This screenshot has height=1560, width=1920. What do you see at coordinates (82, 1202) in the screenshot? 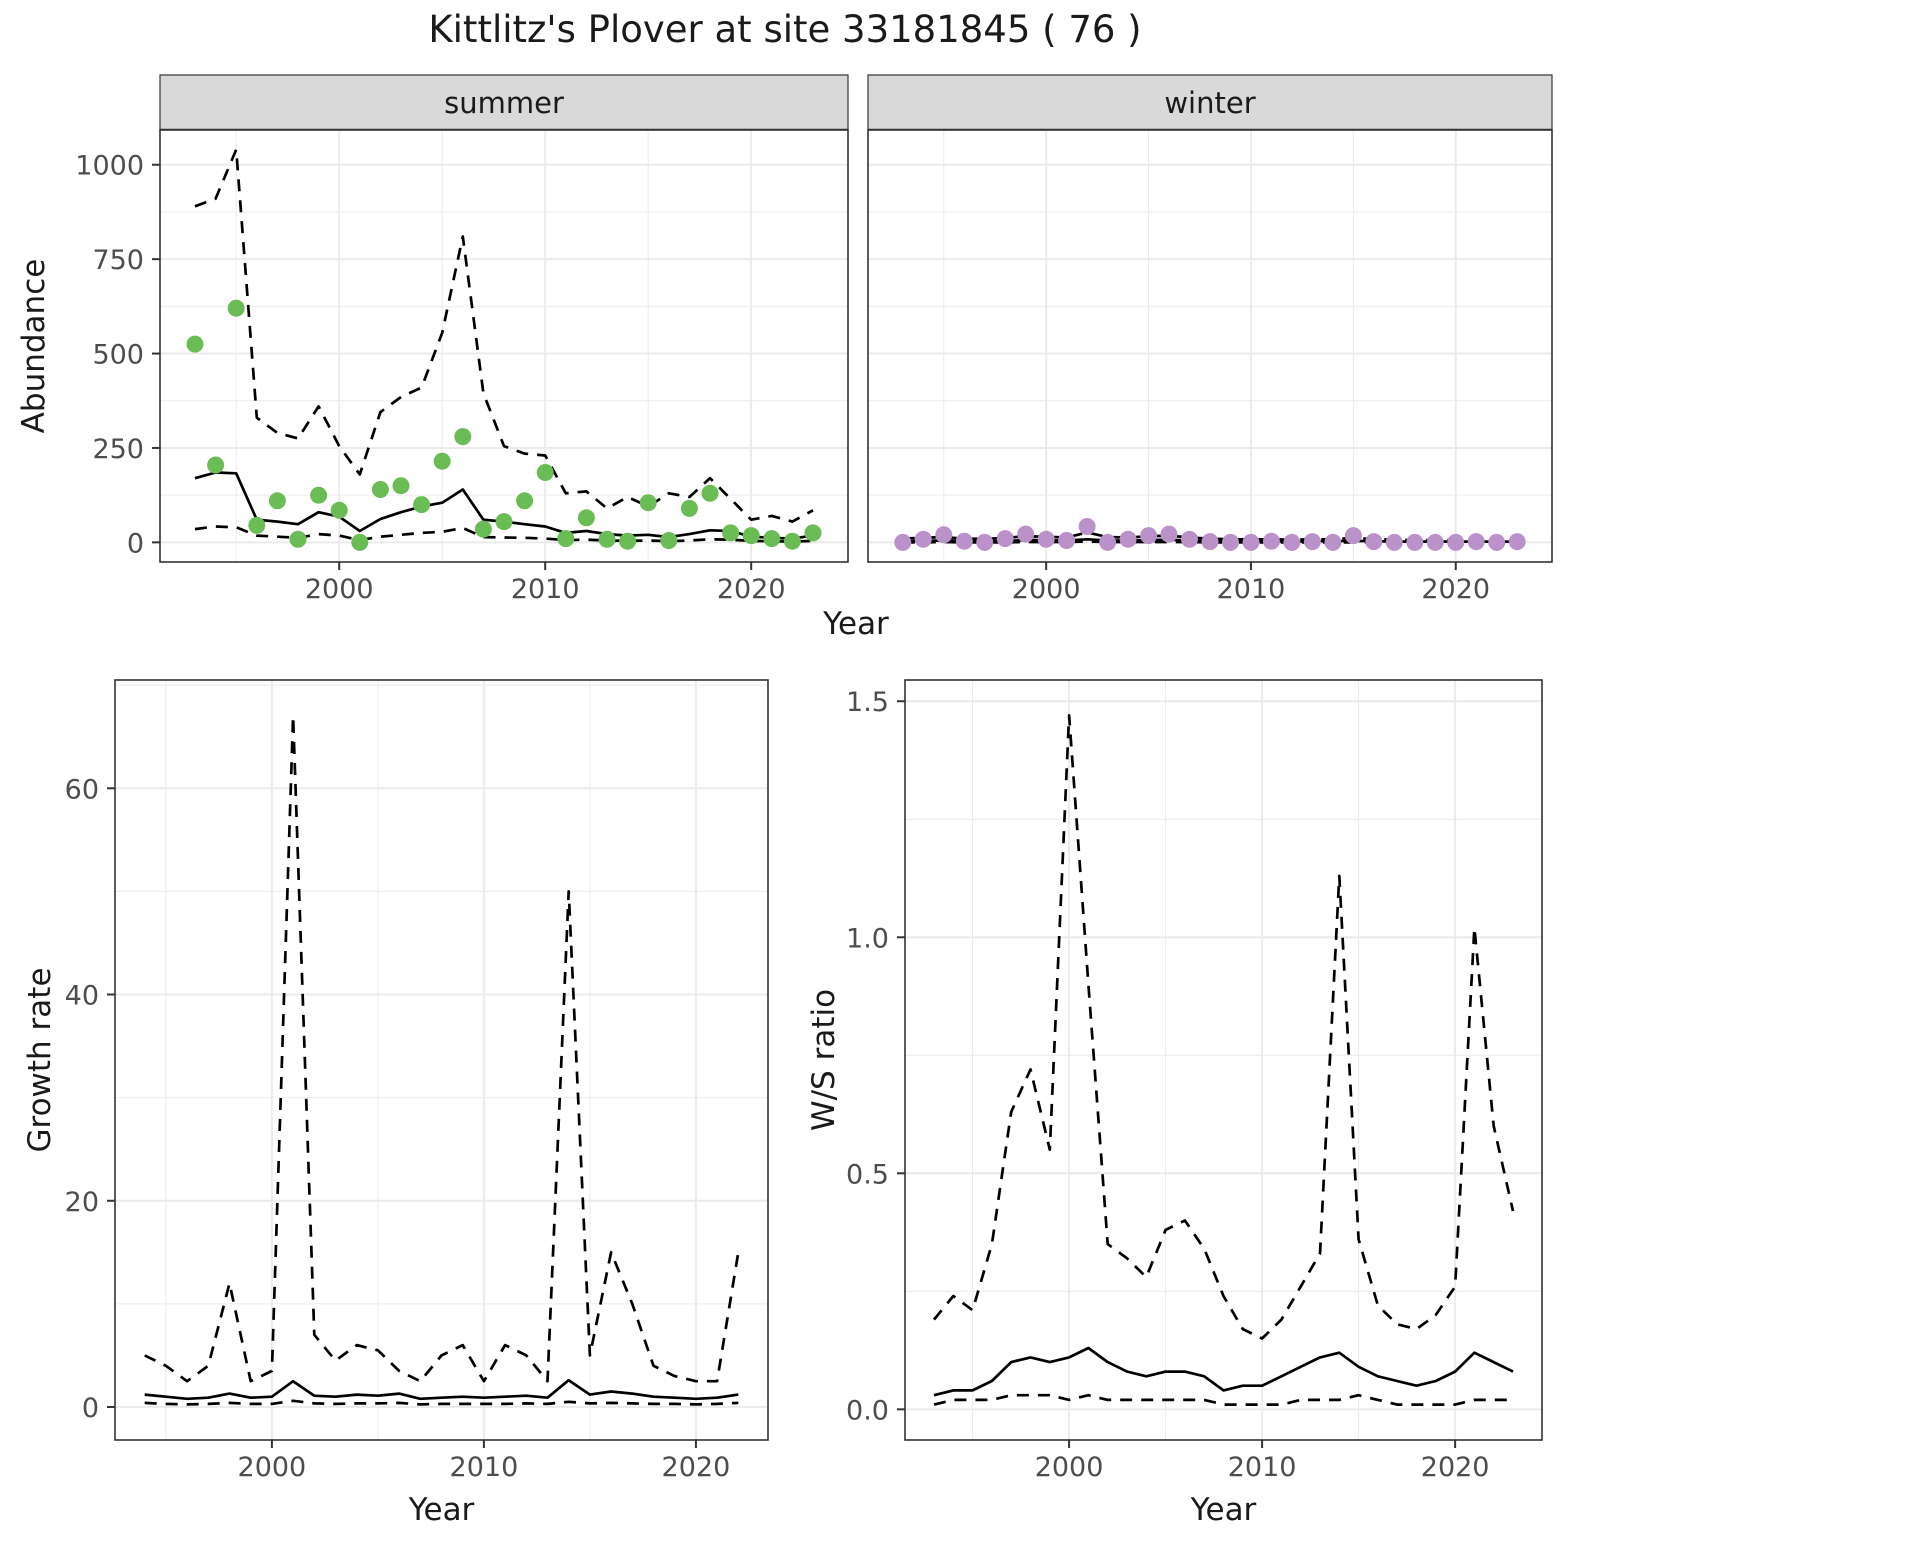
I see `svg-text: 20` at bounding box center [82, 1202].